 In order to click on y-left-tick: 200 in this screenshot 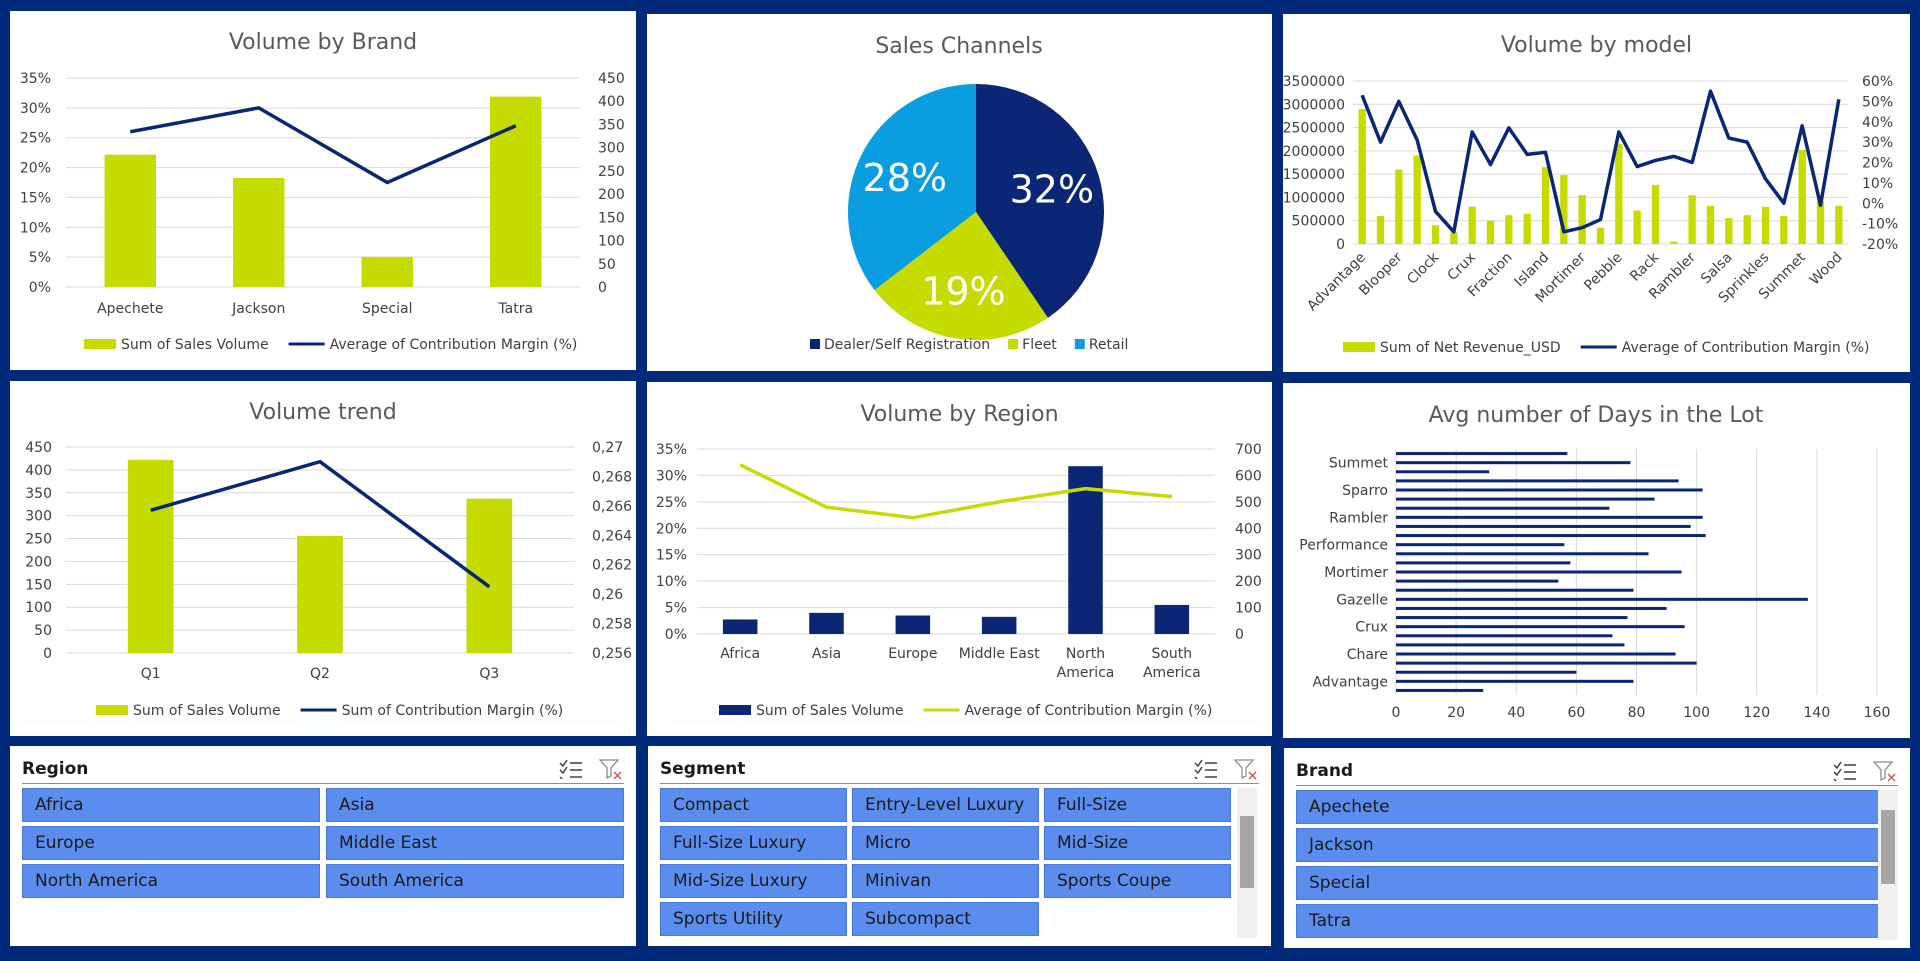, I will do `click(38, 562)`.